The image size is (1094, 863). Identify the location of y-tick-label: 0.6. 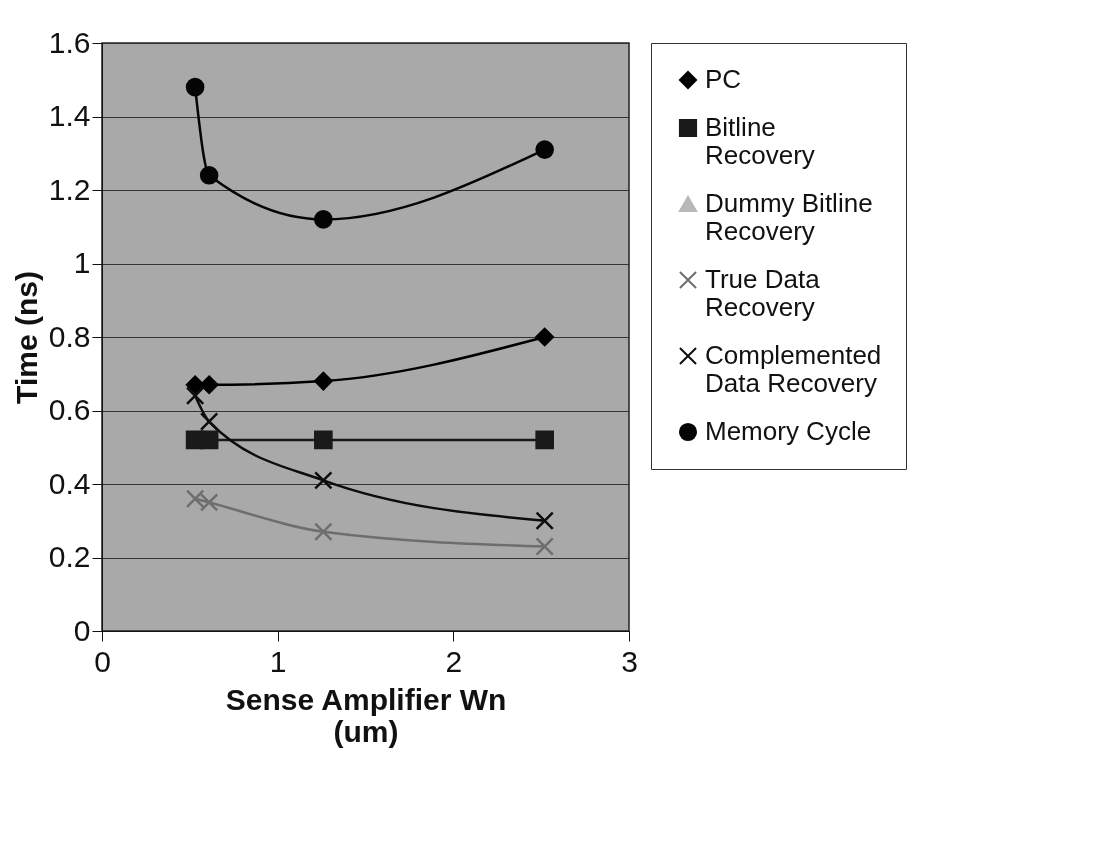
(69, 409).